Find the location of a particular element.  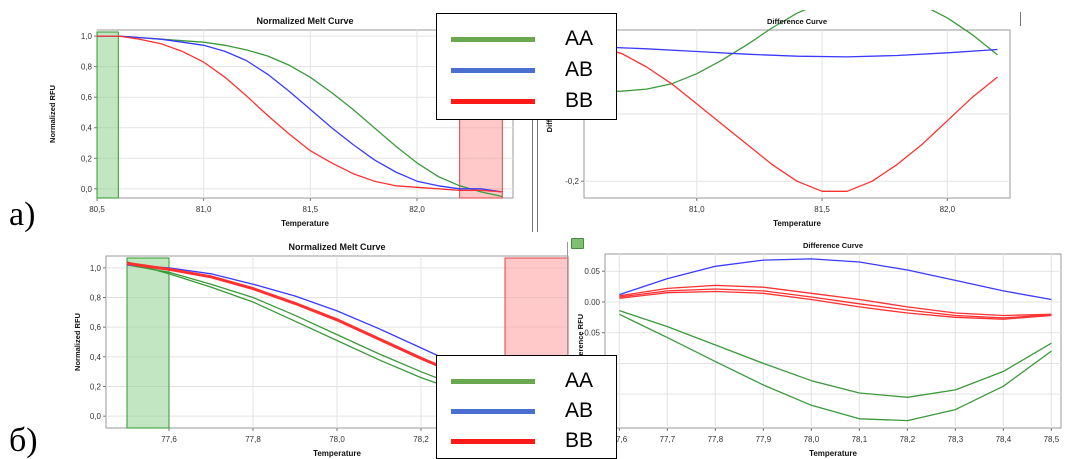

y-tick-label: -0,2 is located at coordinates (572, 181).